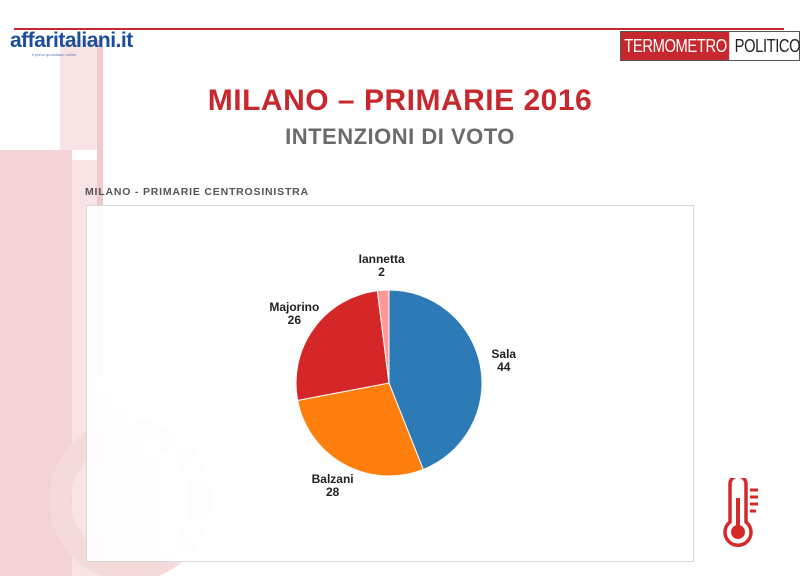 The width and height of the screenshot is (800, 576). What do you see at coordinates (360, 429) in the screenshot?
I see `pie-slice-balzani` at bounding box center [360, 429].